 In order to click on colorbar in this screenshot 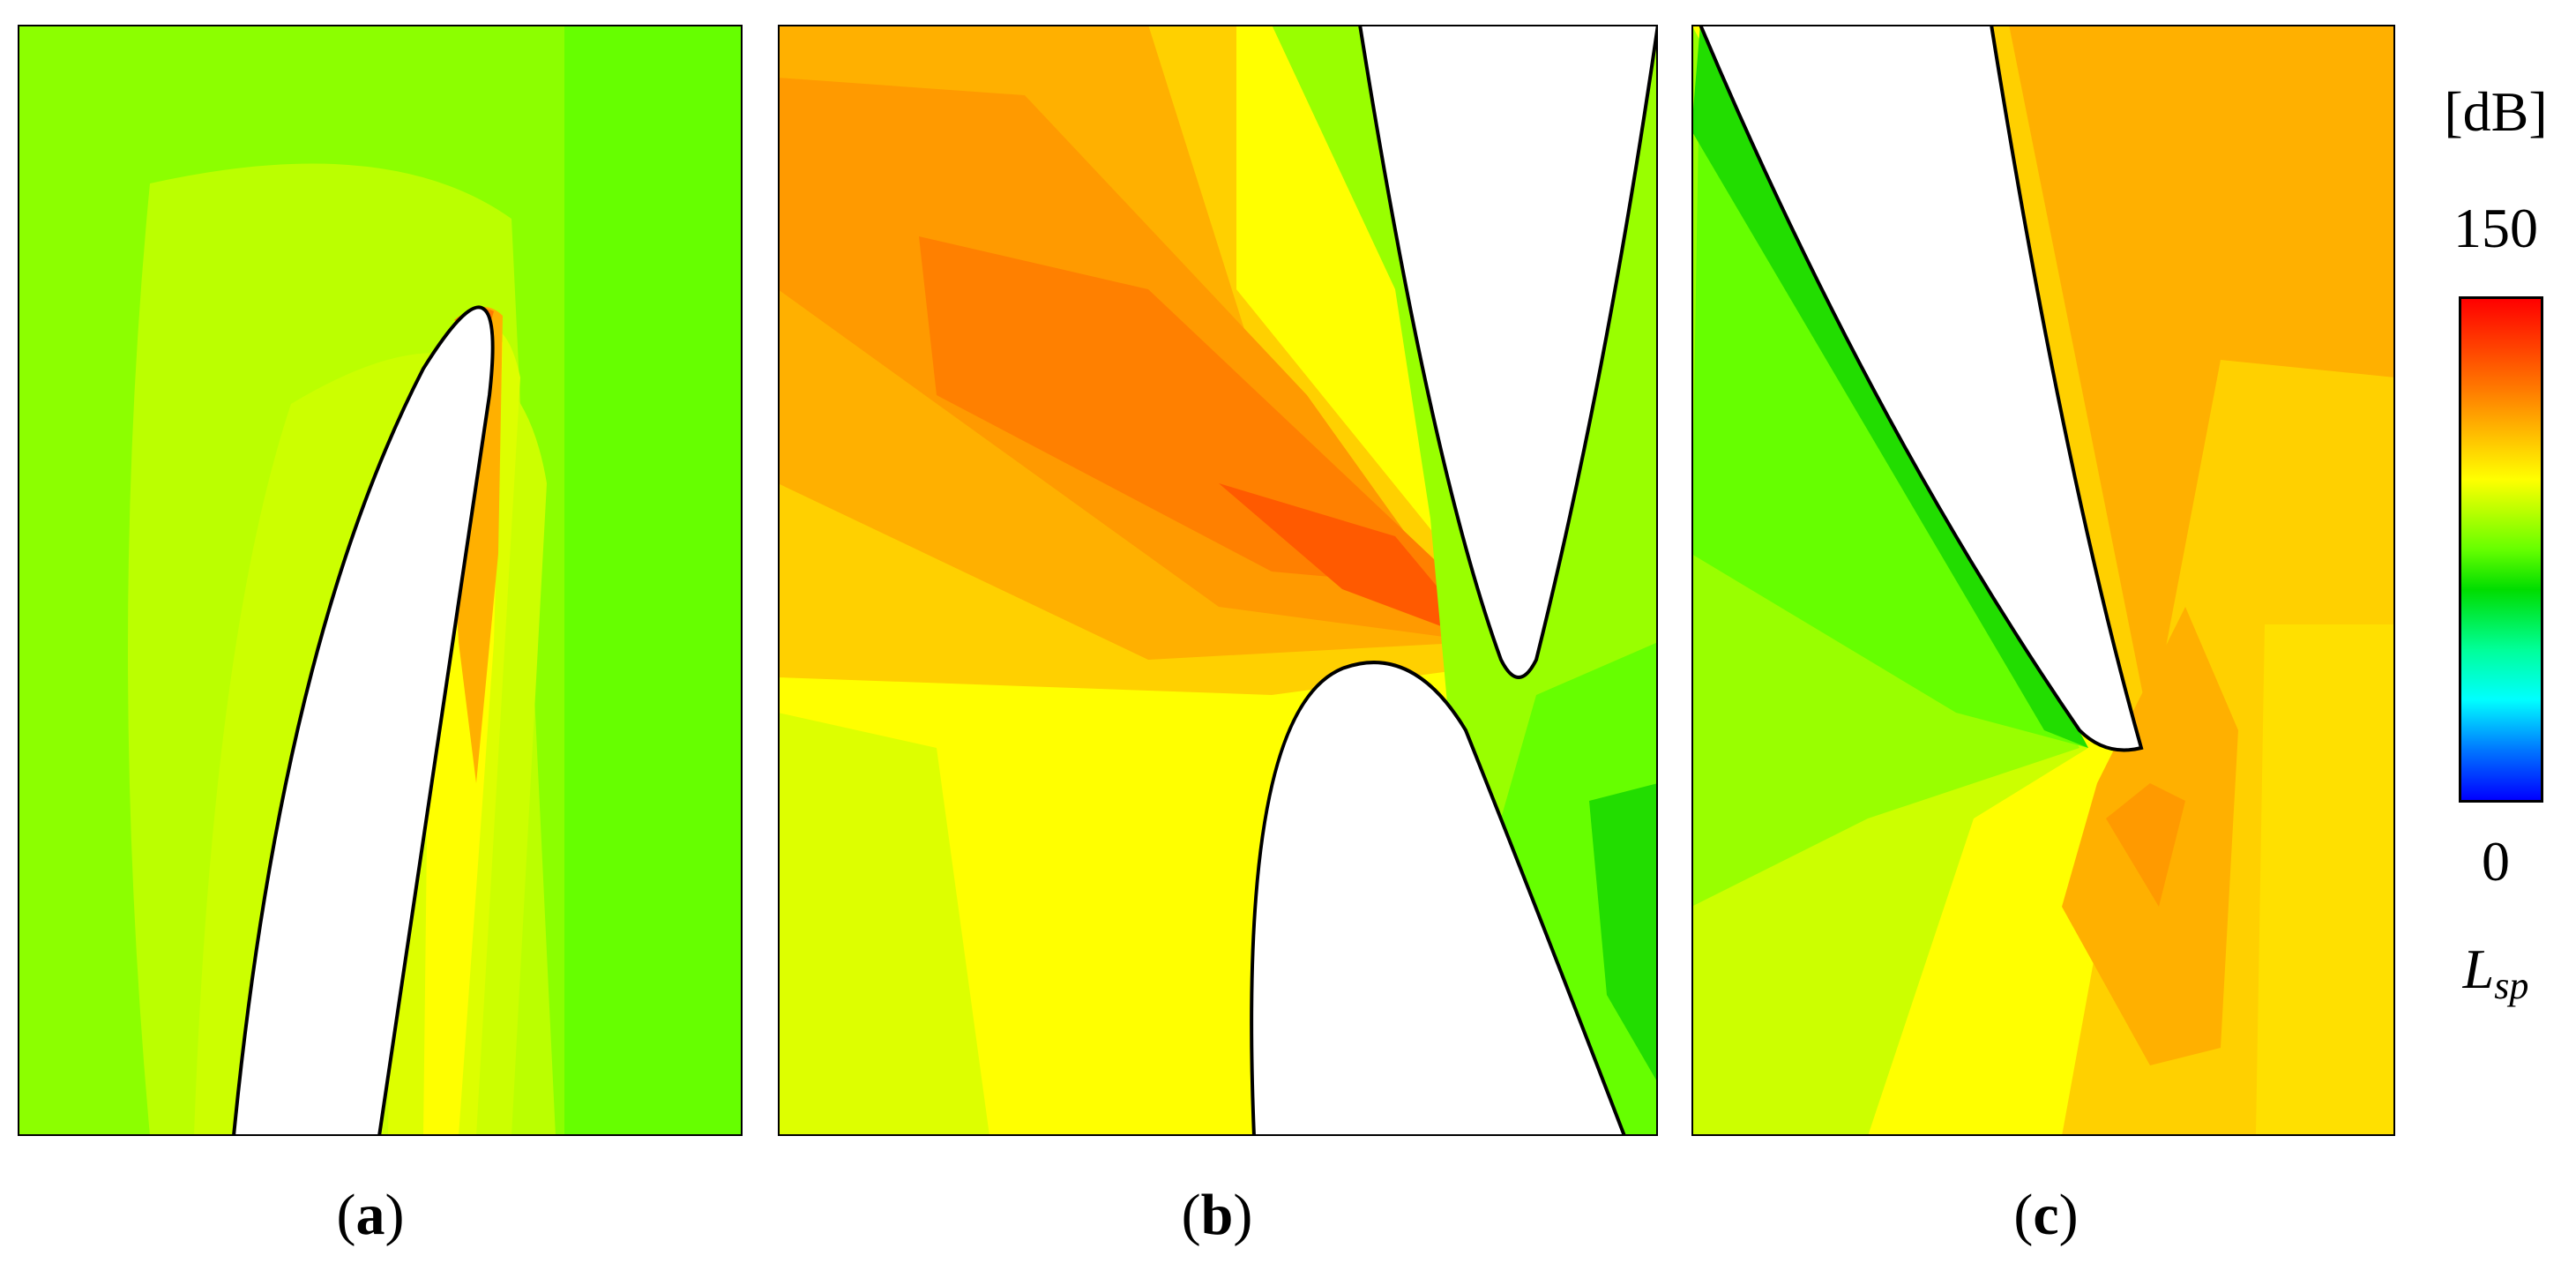, I will do `click(2501, 549)`.